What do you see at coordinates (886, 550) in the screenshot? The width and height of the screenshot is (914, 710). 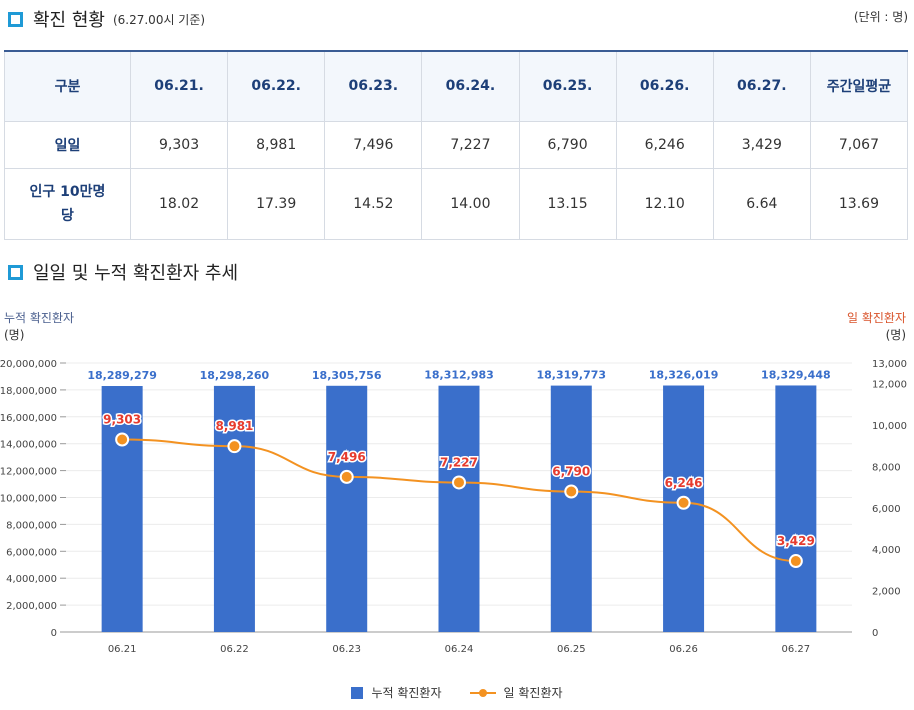 I see `right-tick-label: 4,000` at bounding box center [886, 550].